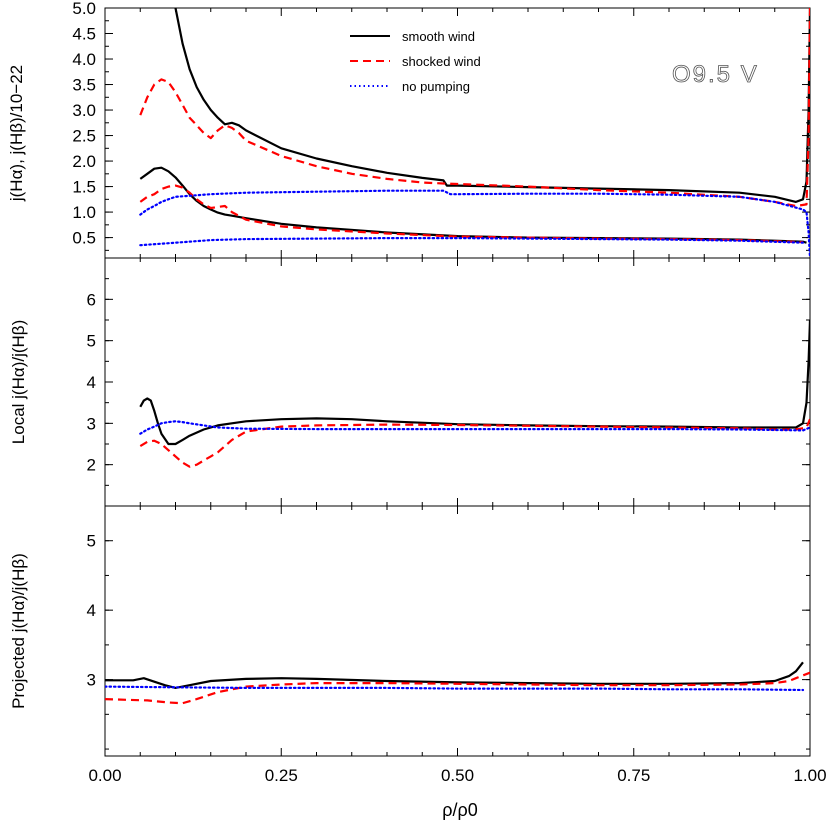 The image size is (830, 830). What do you see at coordinates (809, 775) in the screenshot?
I see `x-tick-label: 1.00` at bounding box center [809, 775].